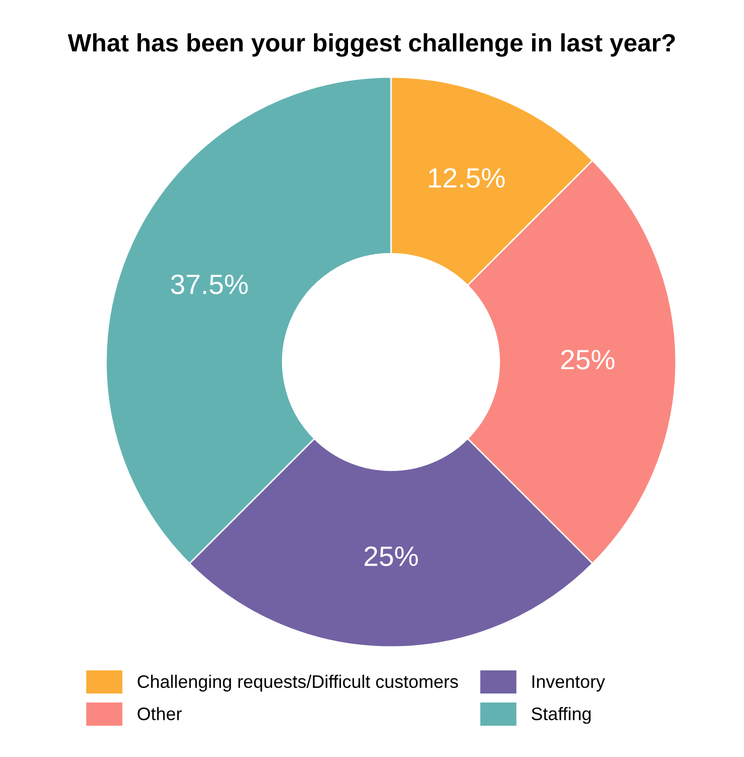 The height and width of the screenshot is (757, 744). What do you see at coordinates (160, 713) in the screenshot?
I see `legend-label: Other` at bounding box center [160, 713].